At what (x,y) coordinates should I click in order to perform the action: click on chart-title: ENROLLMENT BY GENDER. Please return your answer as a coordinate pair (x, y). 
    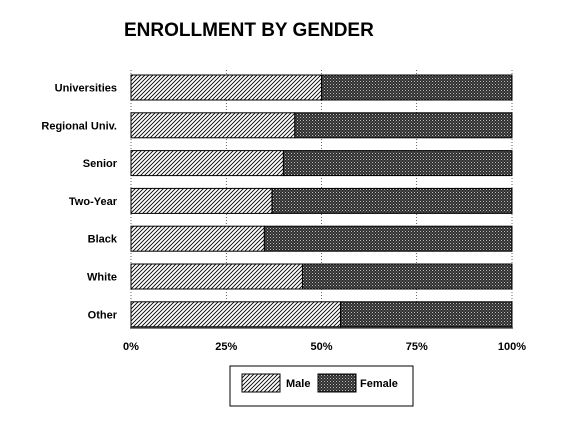
    Looking at the image, I should click on (249, 30).